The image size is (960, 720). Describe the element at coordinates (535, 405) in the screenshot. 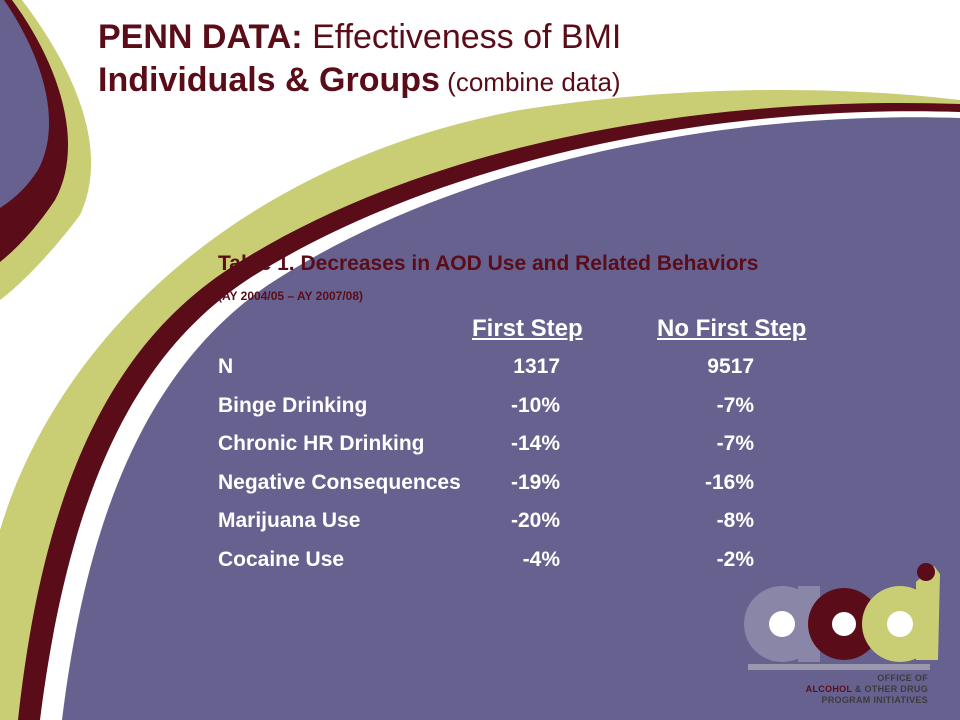

I see `first-step-value: -10%` at that location.